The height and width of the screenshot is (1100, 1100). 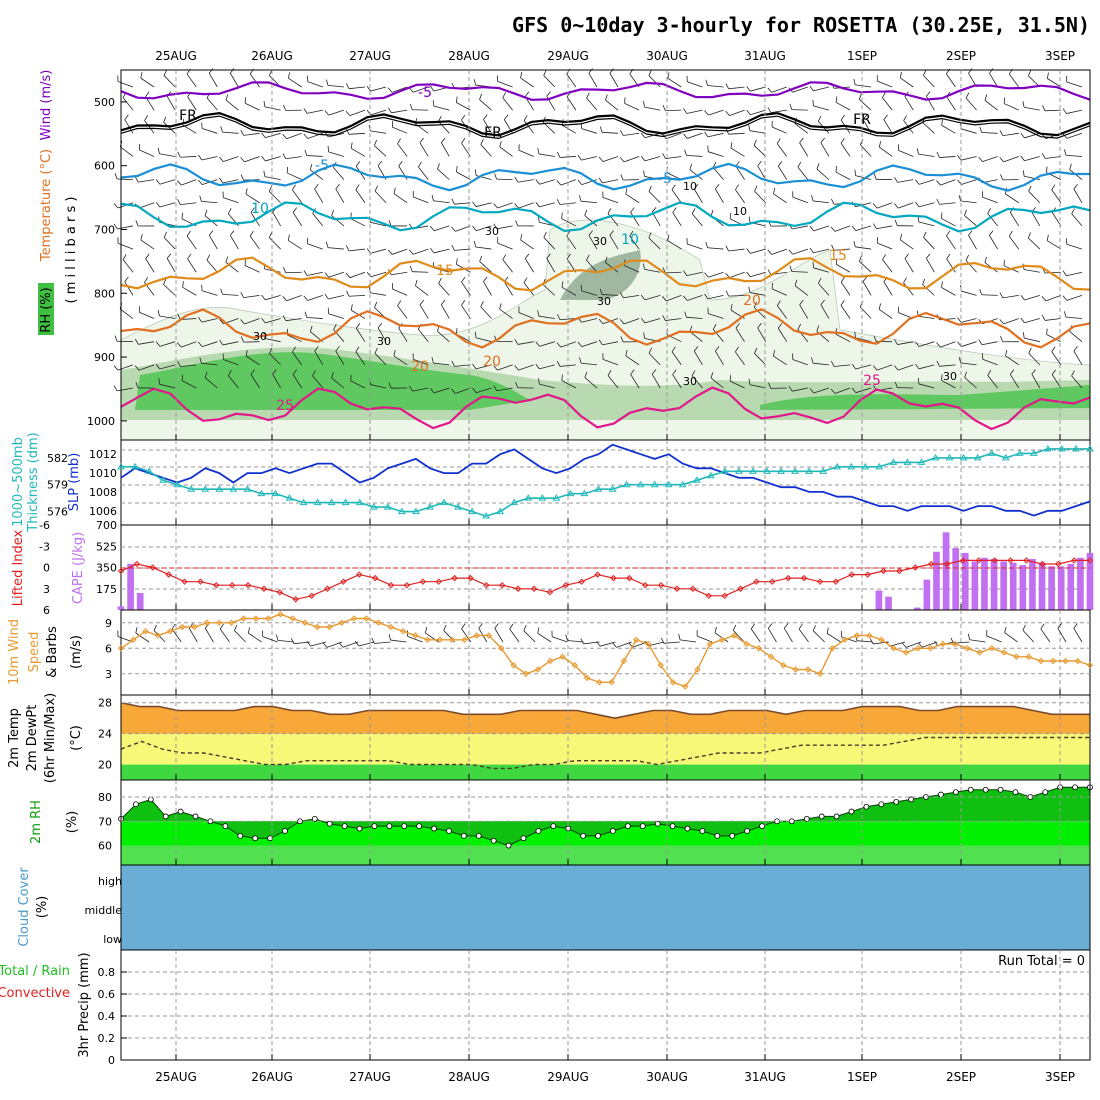 What do you see at coordinates (862, 1077) in the screenshot?
I see `bottom-date-label: 1SEP` at bounding box center [862, 1077].